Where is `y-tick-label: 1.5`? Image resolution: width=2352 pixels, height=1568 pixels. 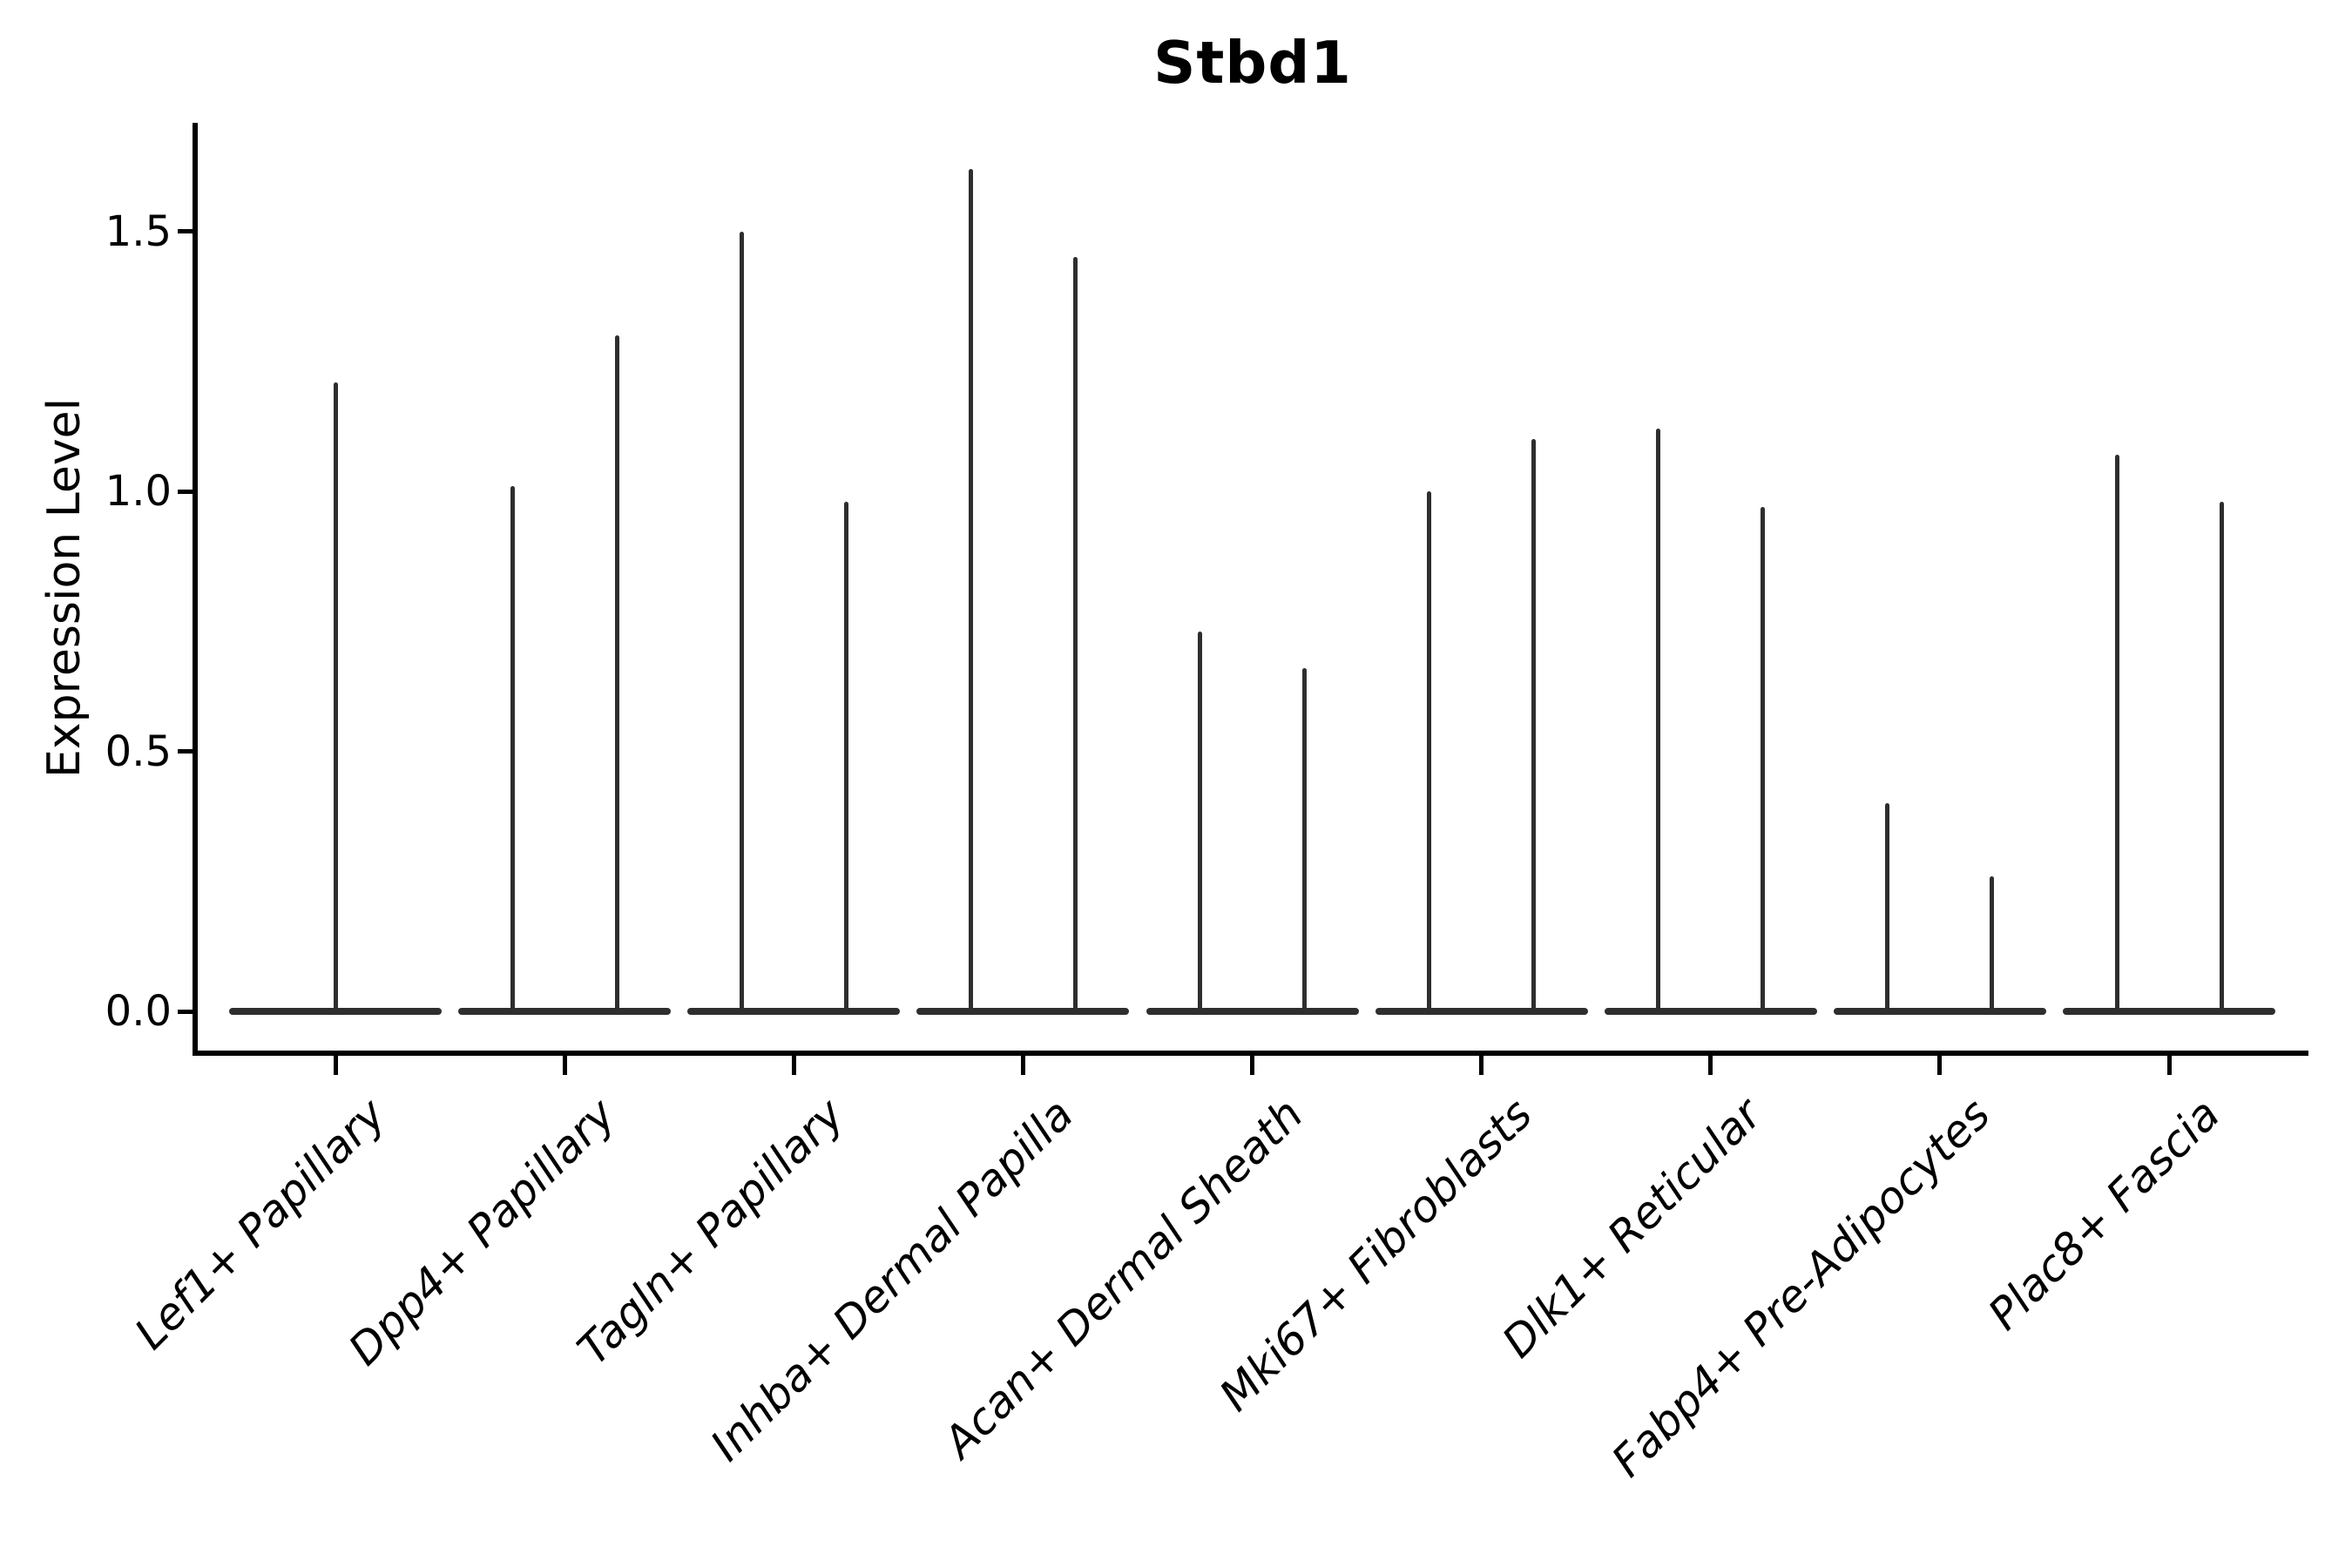 y-tick-label: 1.5 is located at coordinates (138, 231).